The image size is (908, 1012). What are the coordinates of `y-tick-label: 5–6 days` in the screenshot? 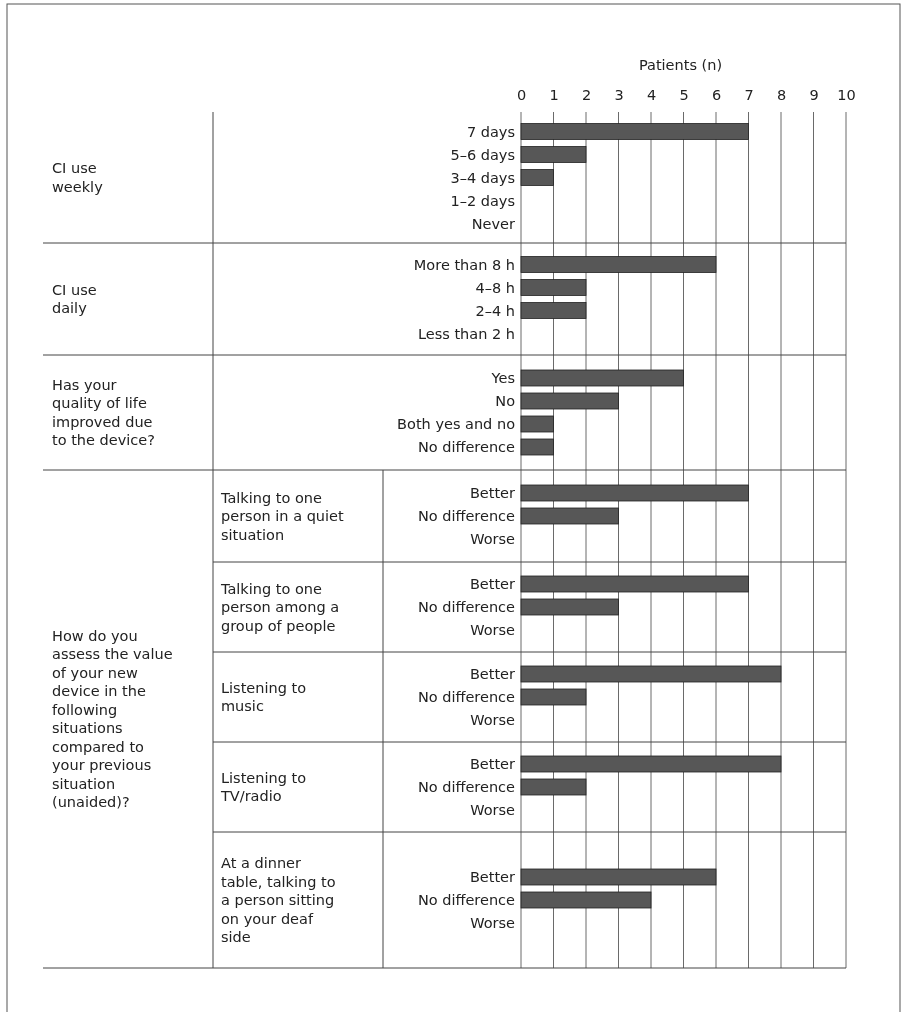 It's located at (482, 154).